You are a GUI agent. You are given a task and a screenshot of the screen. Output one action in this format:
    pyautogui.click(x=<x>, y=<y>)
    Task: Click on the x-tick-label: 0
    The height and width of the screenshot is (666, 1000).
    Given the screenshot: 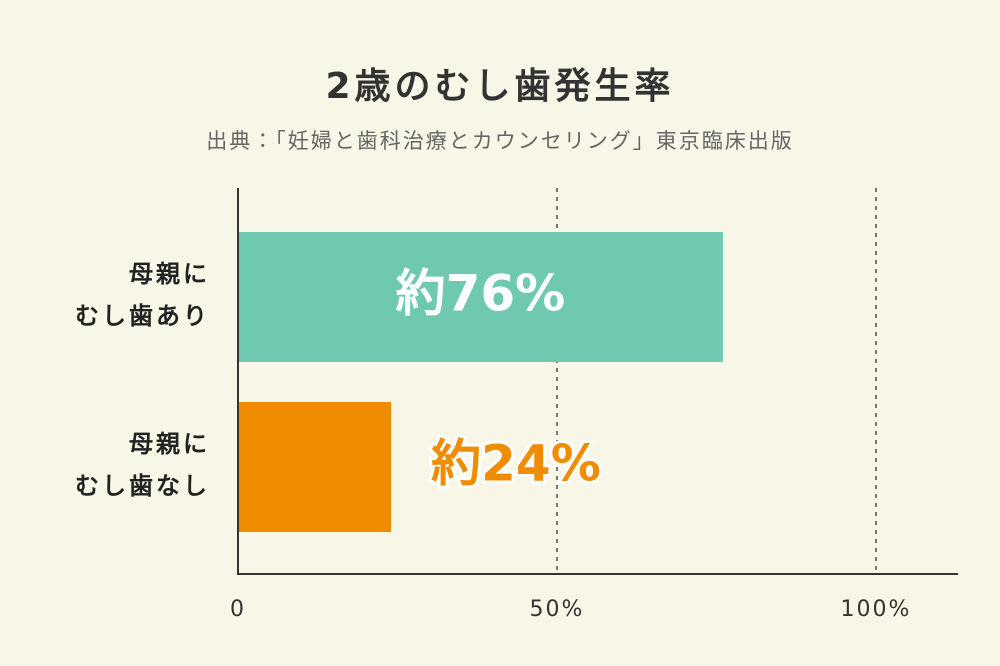 What is the action you would take?
    pyautogui.click(x=238, y=609)
    